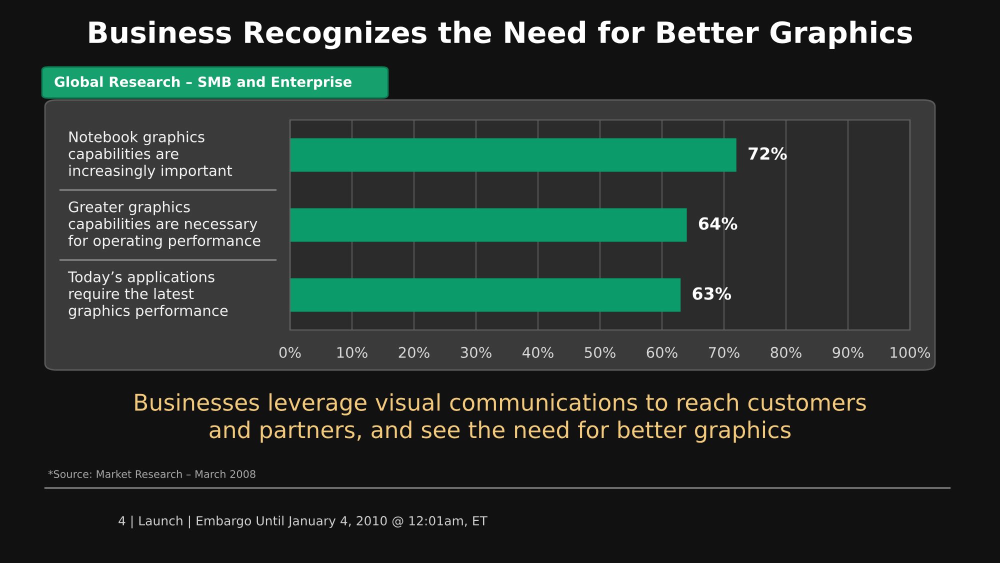 Image resolution: width=1000 pixels, height=563 pixels. Describe the element at coordinates (203, 83) in the screenshot. I see `chart-subtitle: Global Research – SMB and Enterprise` at that location.